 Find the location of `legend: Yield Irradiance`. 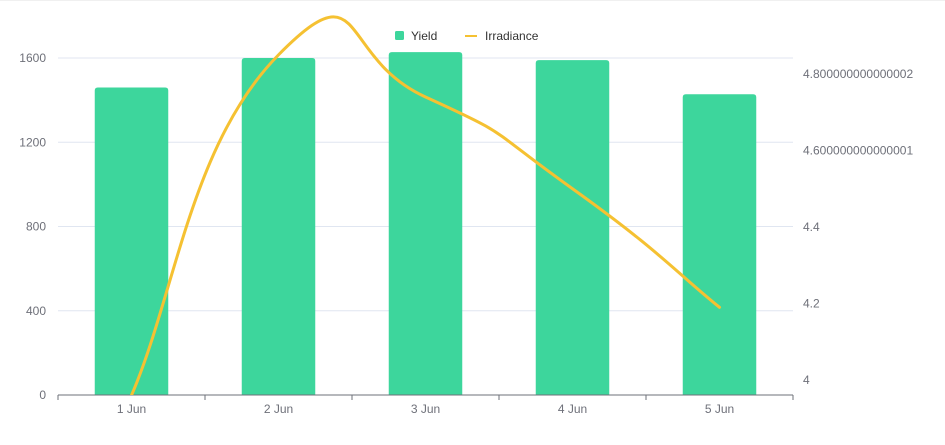

legend: Yield Irradiance is located at coordinates (467, 36).